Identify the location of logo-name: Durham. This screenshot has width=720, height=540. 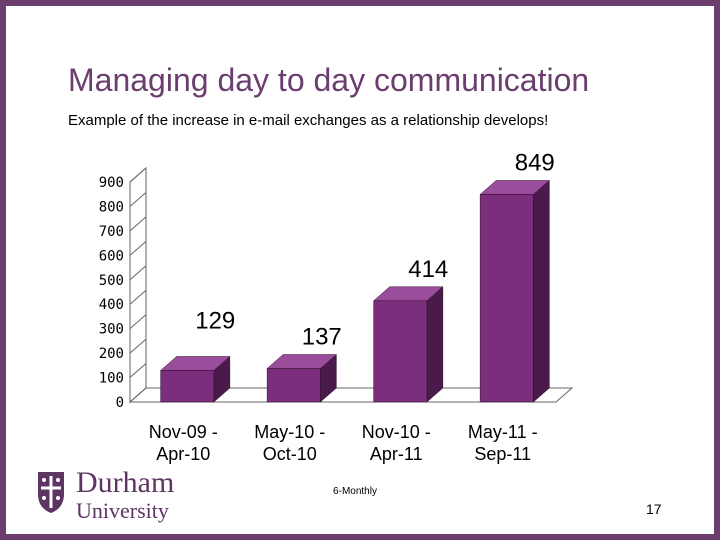
(125, 482).